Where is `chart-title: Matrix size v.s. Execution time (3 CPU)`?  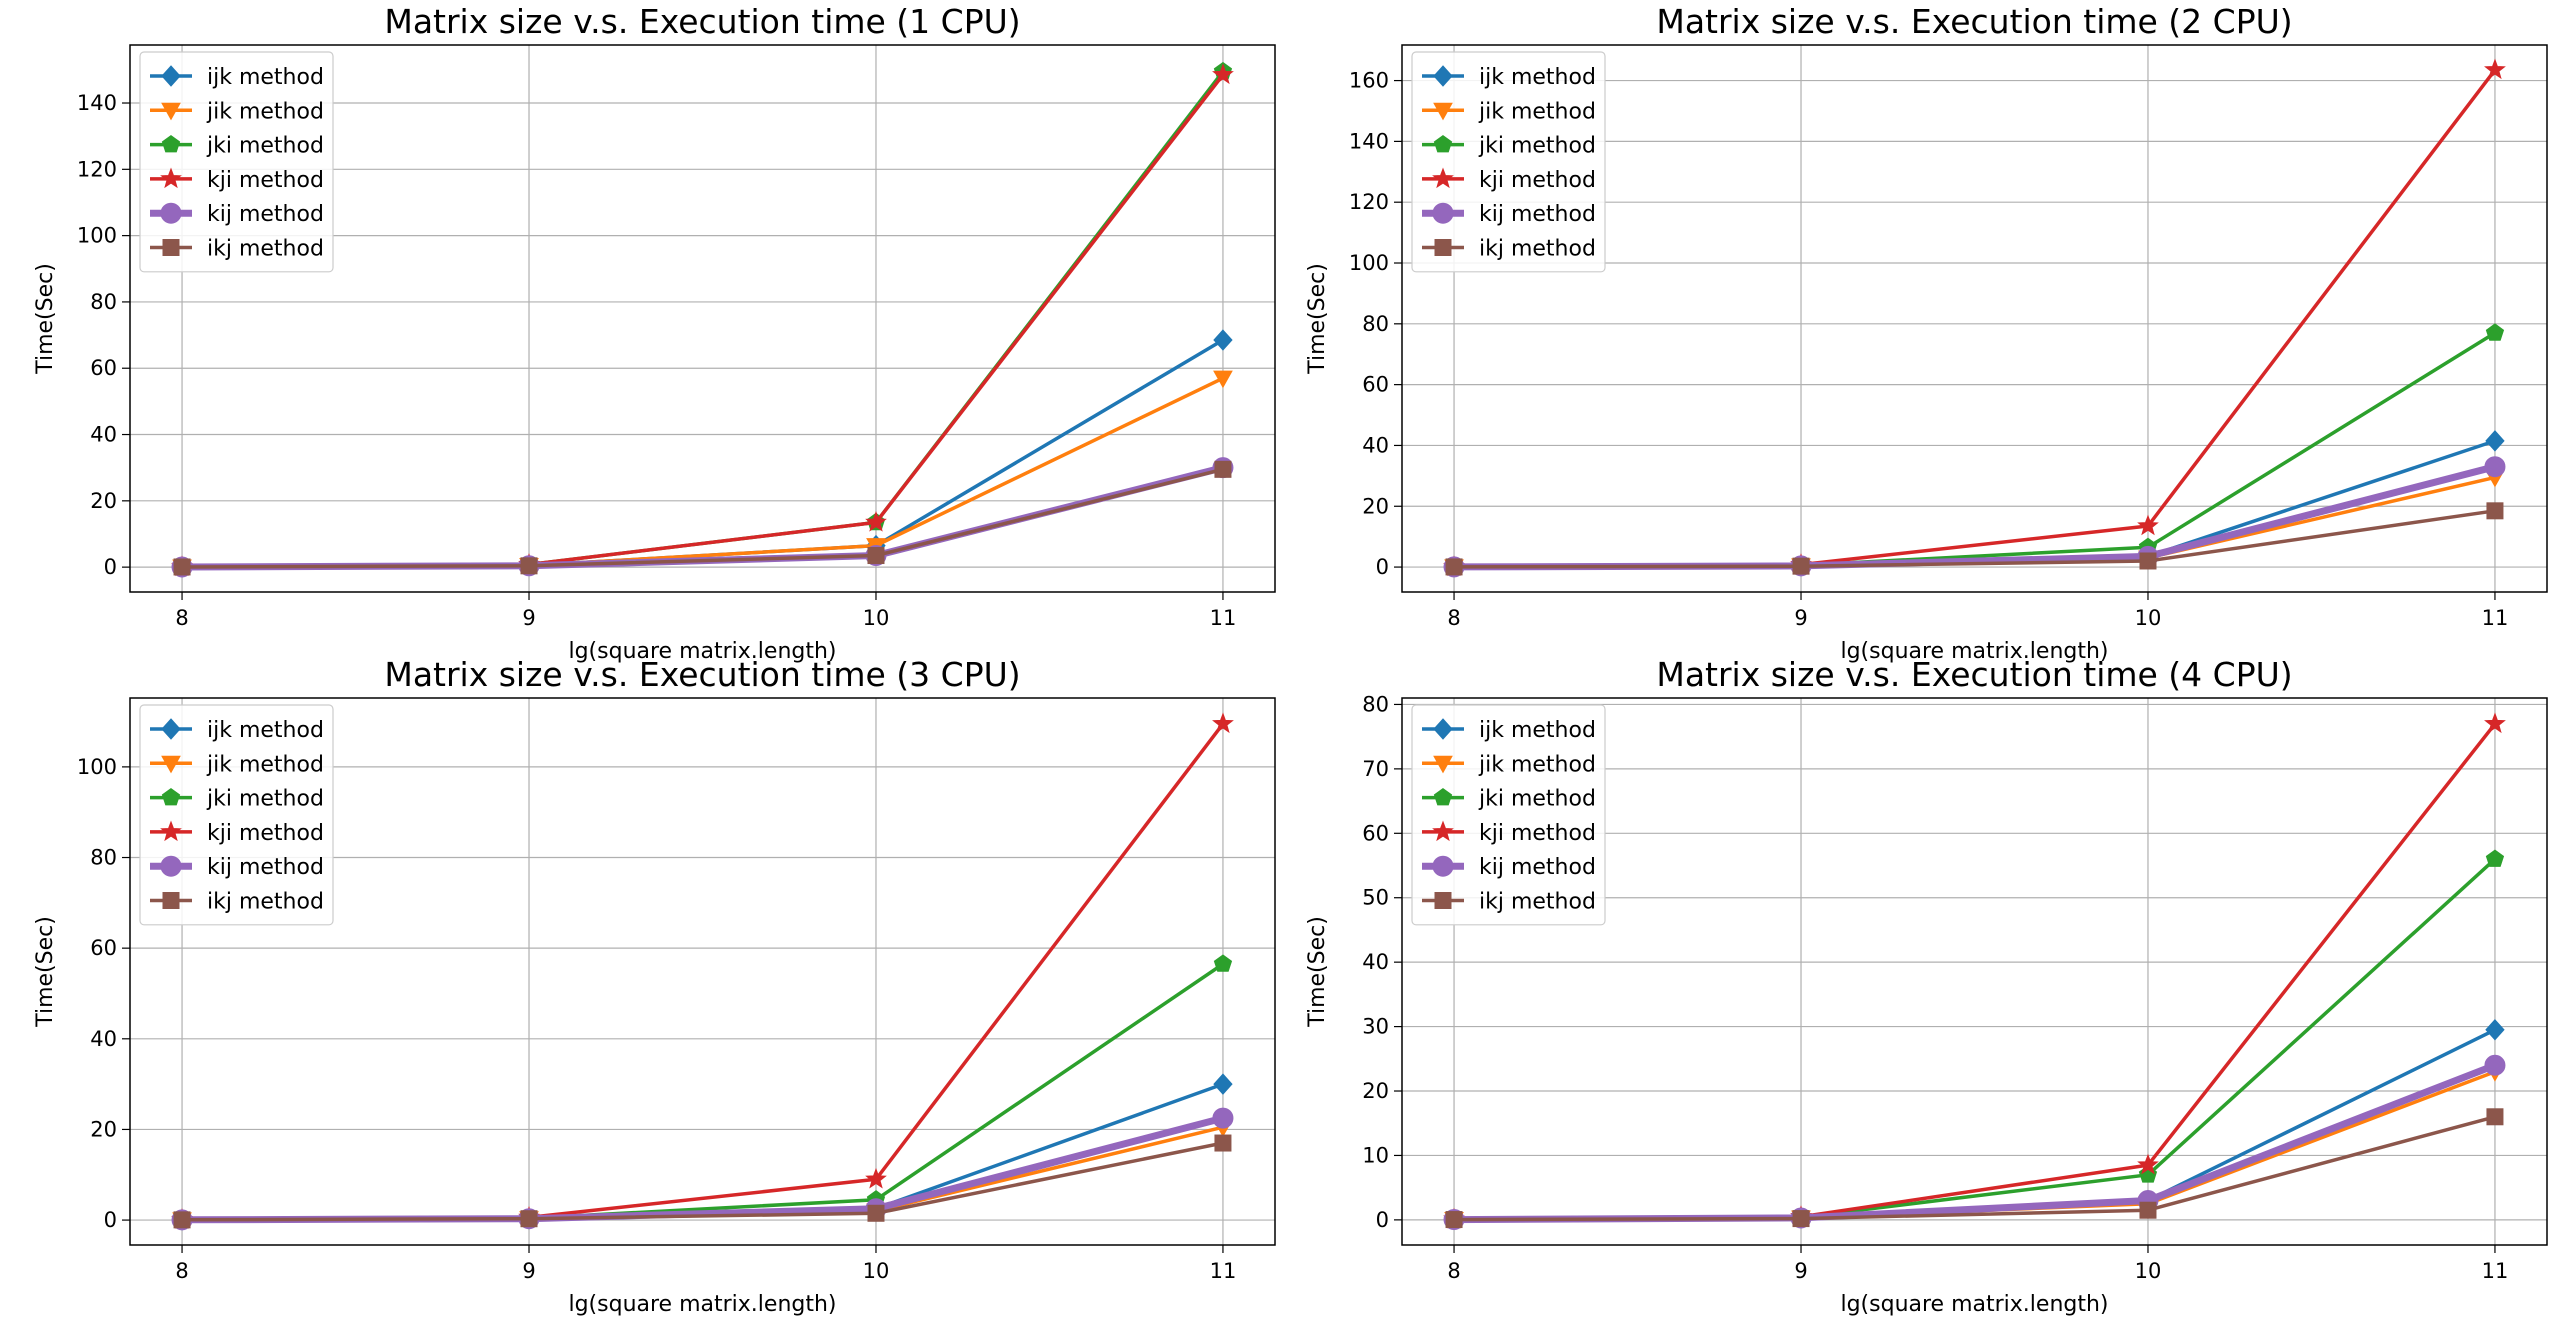
chart-title: Matrix size v.s. Execution time (3 CPU) is located at coordinates (702, 674).